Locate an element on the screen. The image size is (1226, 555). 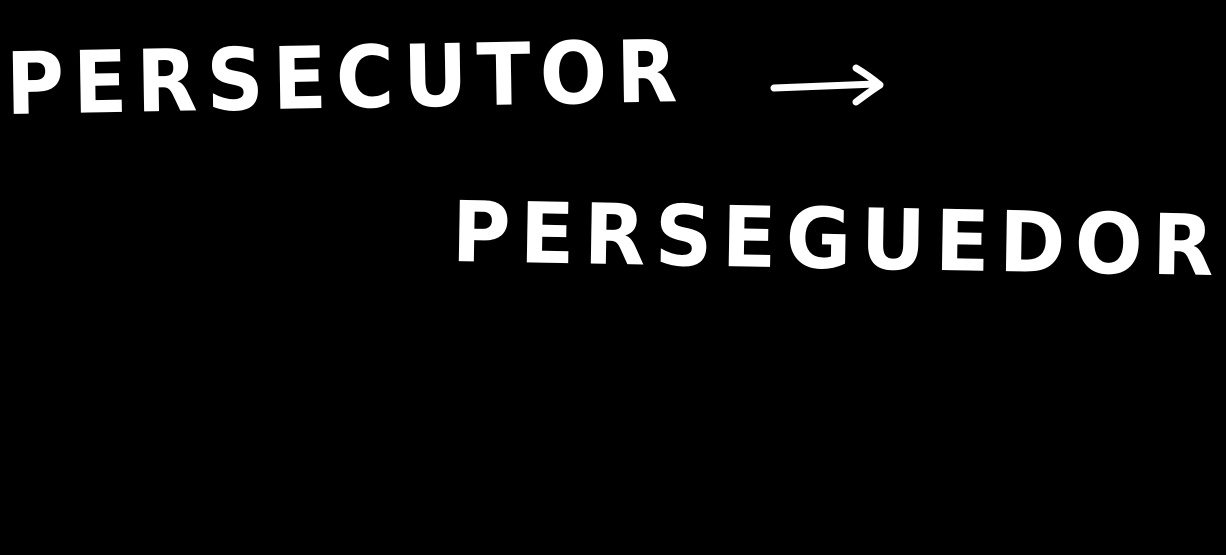
word-persecutor: PERSECUTOR is located at coordinates (346, 78).